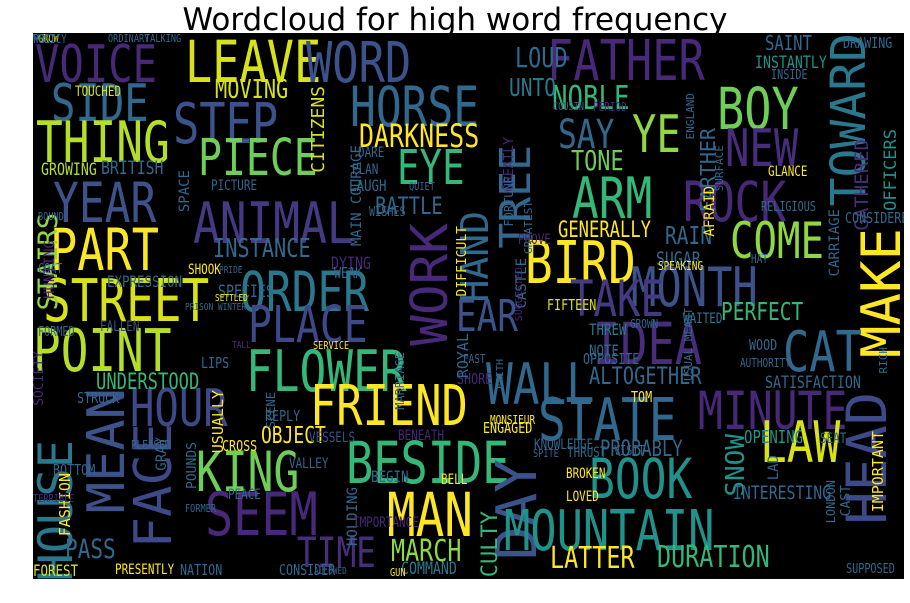 The image size is (910, 603). What do you see at coordinates (421, 436) in the screenshot?
I see `word-beneath: BENEATH` at bounding box center [421, 436].